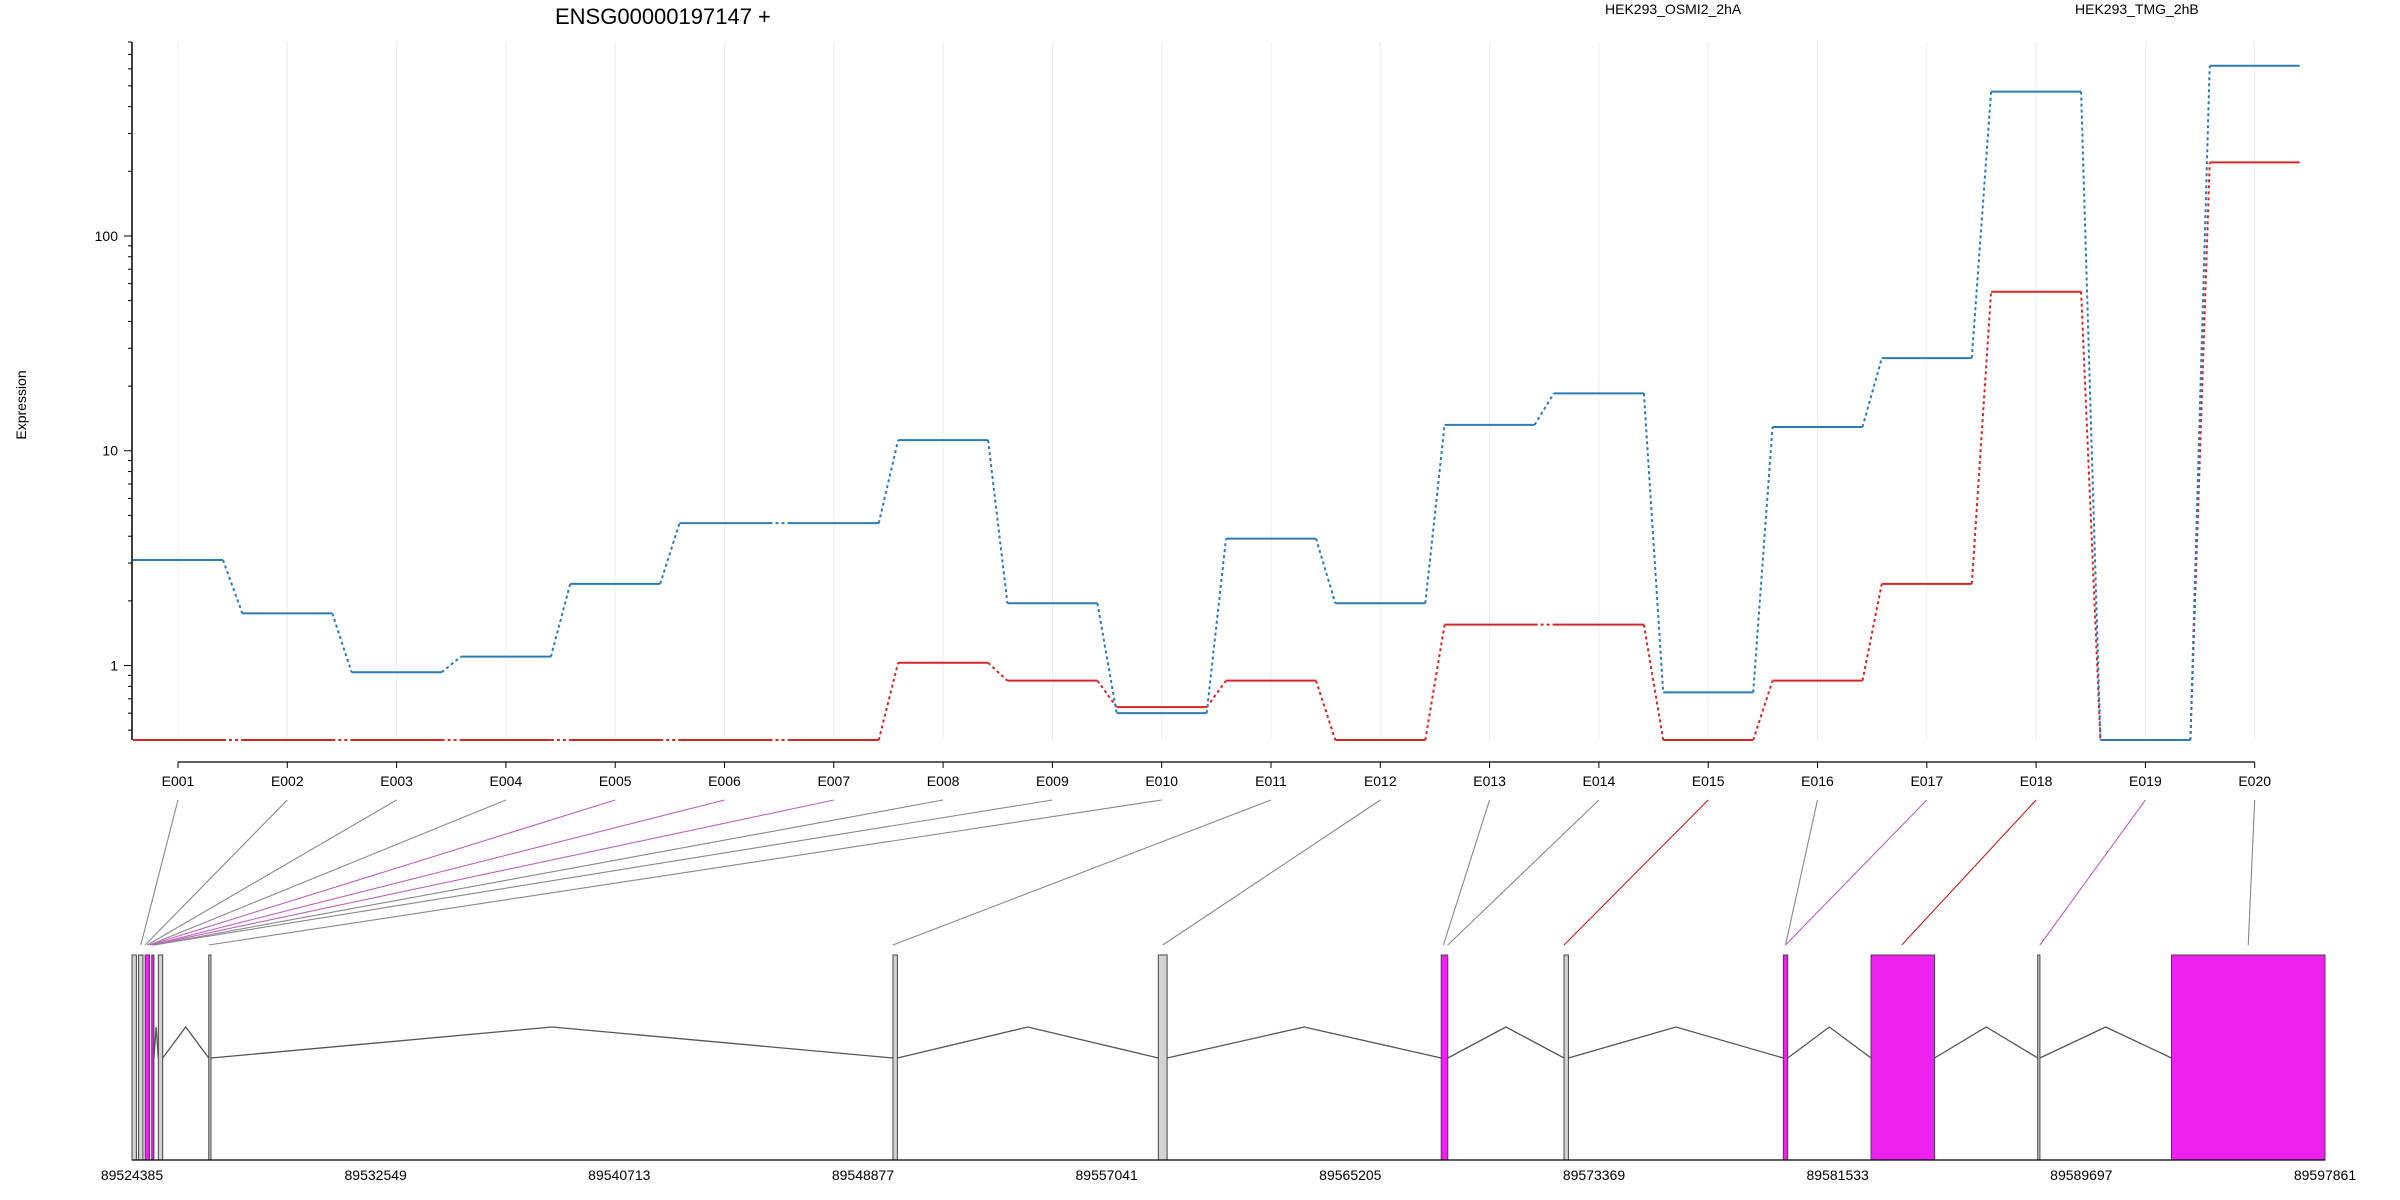  What do you see at coordinates (287, 781) in the screenshot?
I see `x-tick-label: E002` at bounding box center [287, 781].